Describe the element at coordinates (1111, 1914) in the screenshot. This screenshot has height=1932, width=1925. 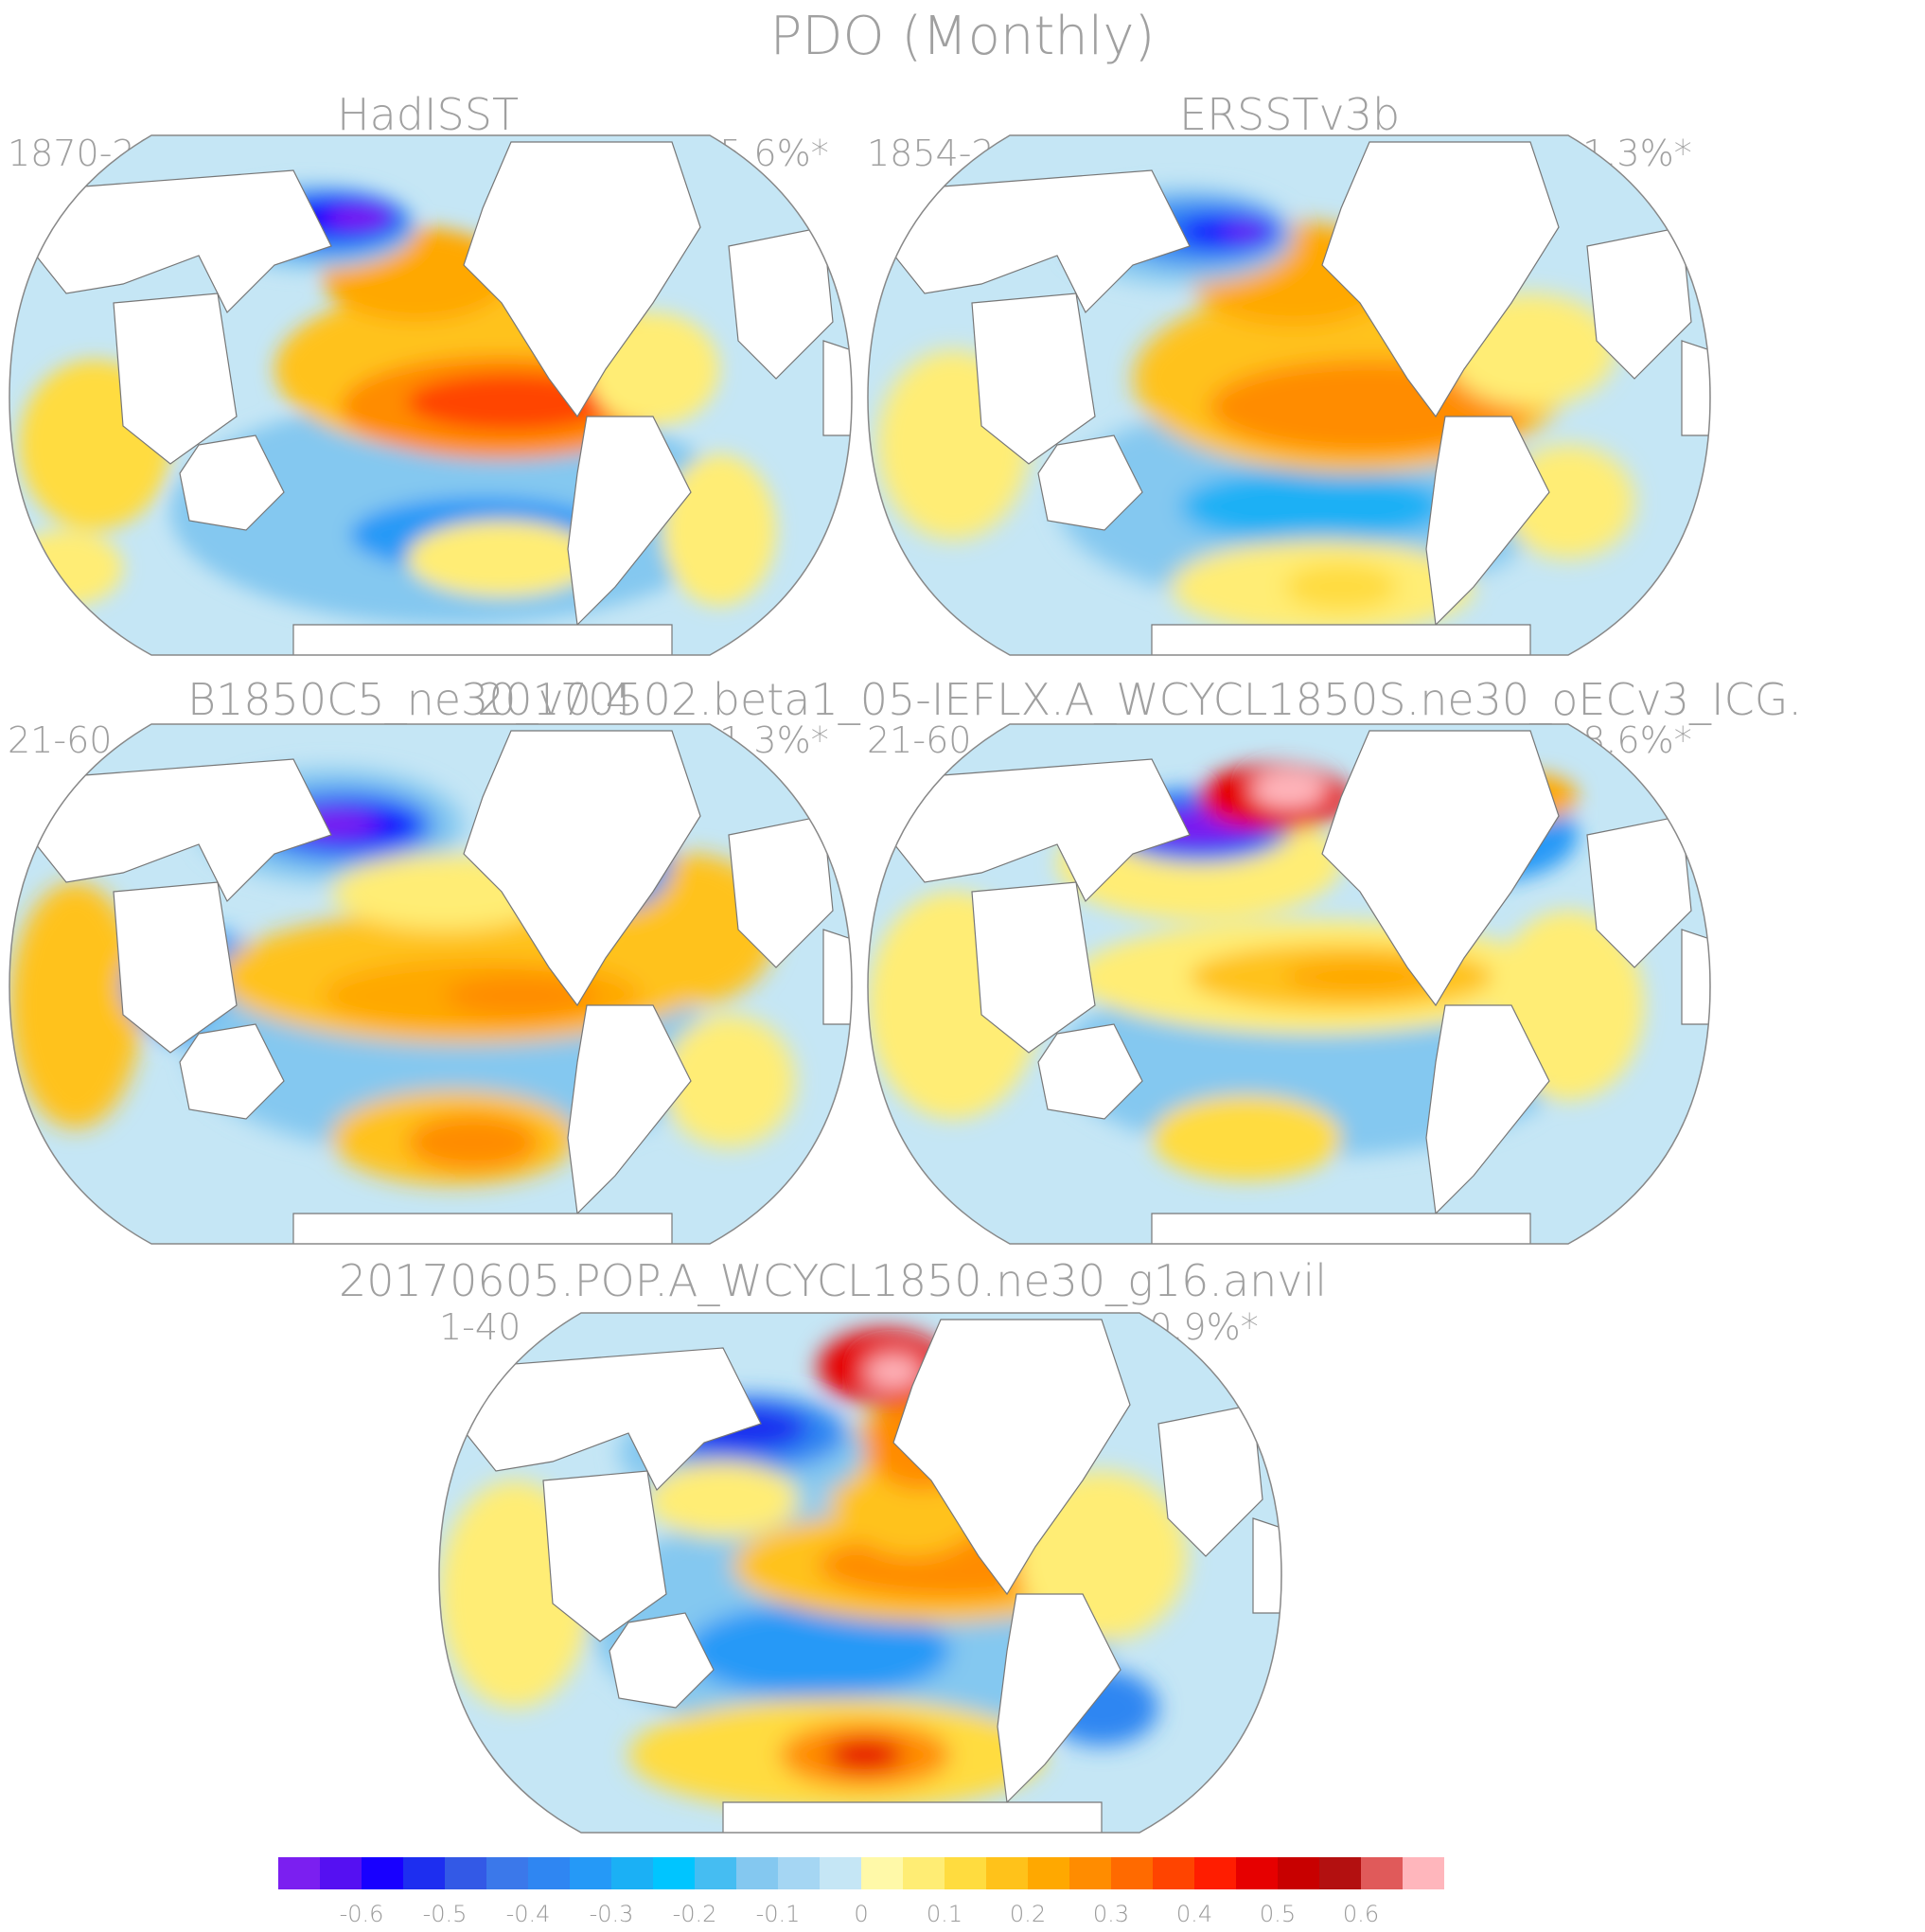
I see `colorbar-tick-label: 0.3` at that location.